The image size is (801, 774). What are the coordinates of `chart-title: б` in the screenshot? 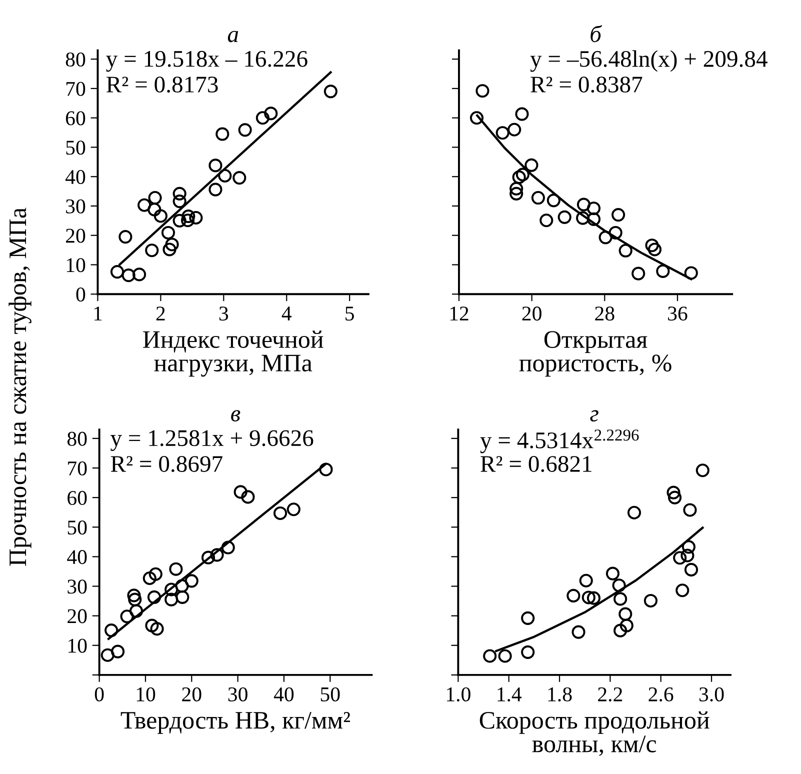 It's located at (596, 33).